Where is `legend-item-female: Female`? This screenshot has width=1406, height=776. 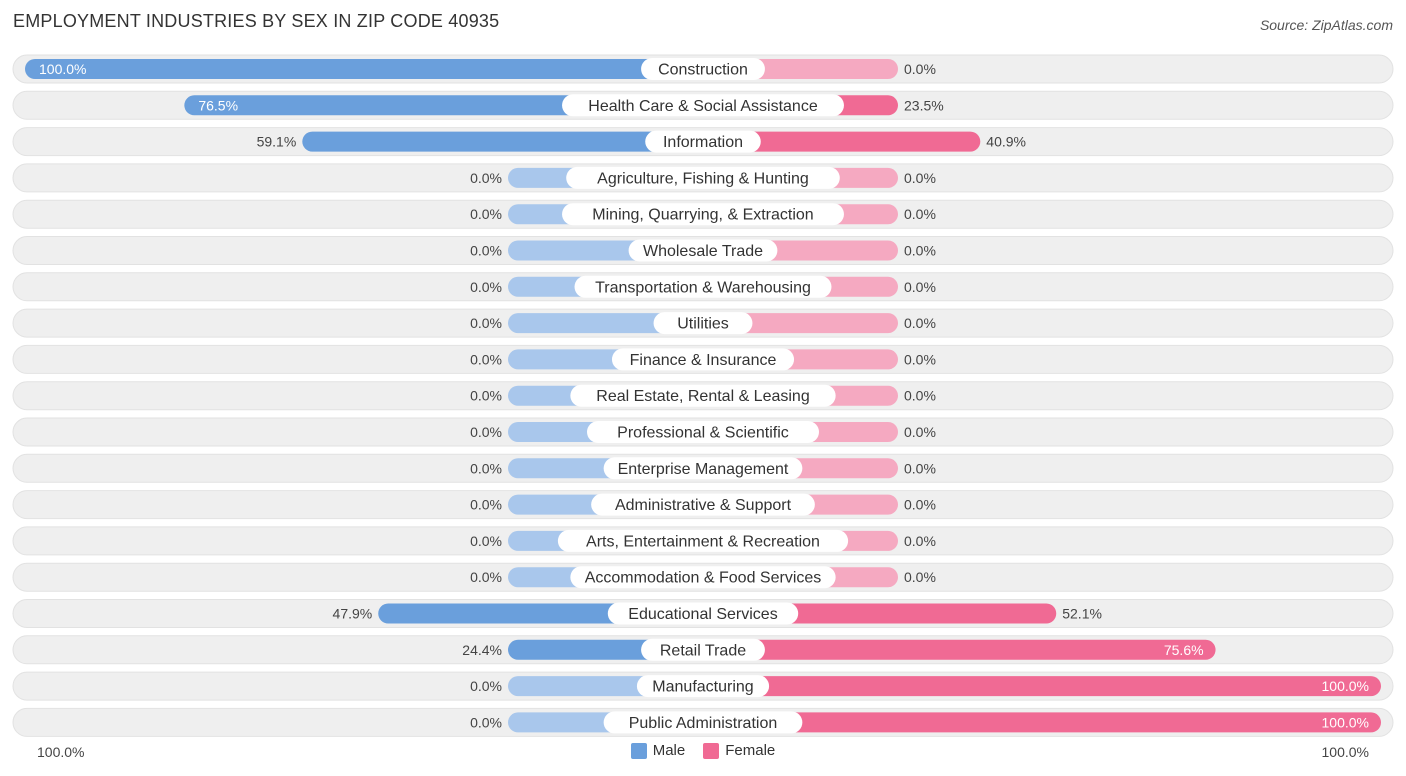 legend-item-female: Female is located at coordinates (739, 750).